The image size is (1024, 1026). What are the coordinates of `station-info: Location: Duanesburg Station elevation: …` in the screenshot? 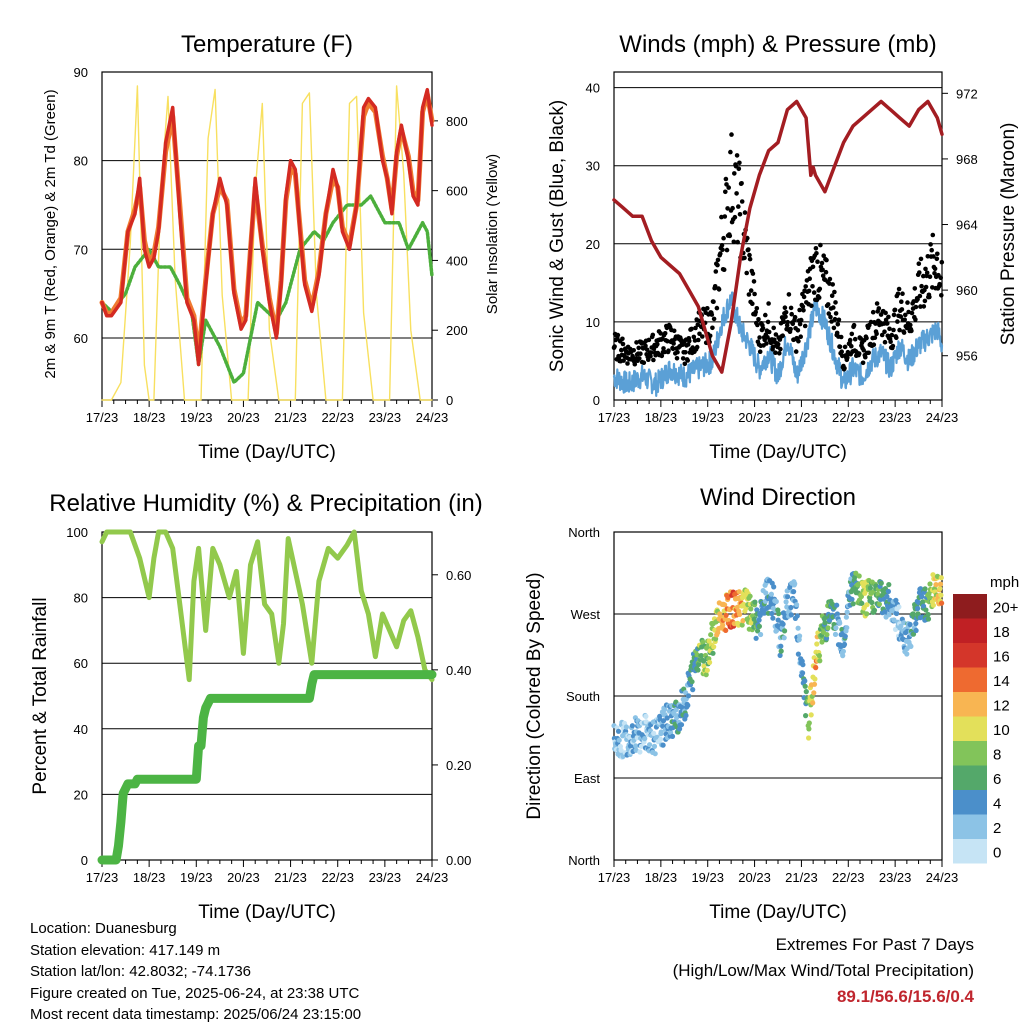 It's located at (195, 972).